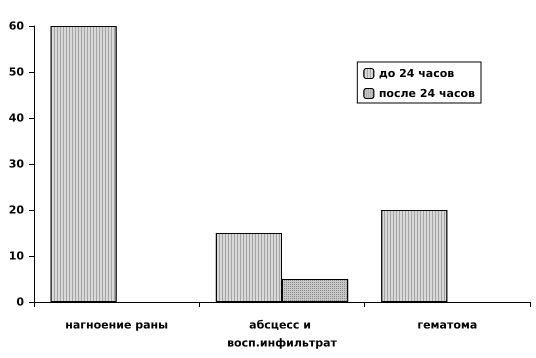  I want to click on y-tick-label: 50, so click(16, 72).